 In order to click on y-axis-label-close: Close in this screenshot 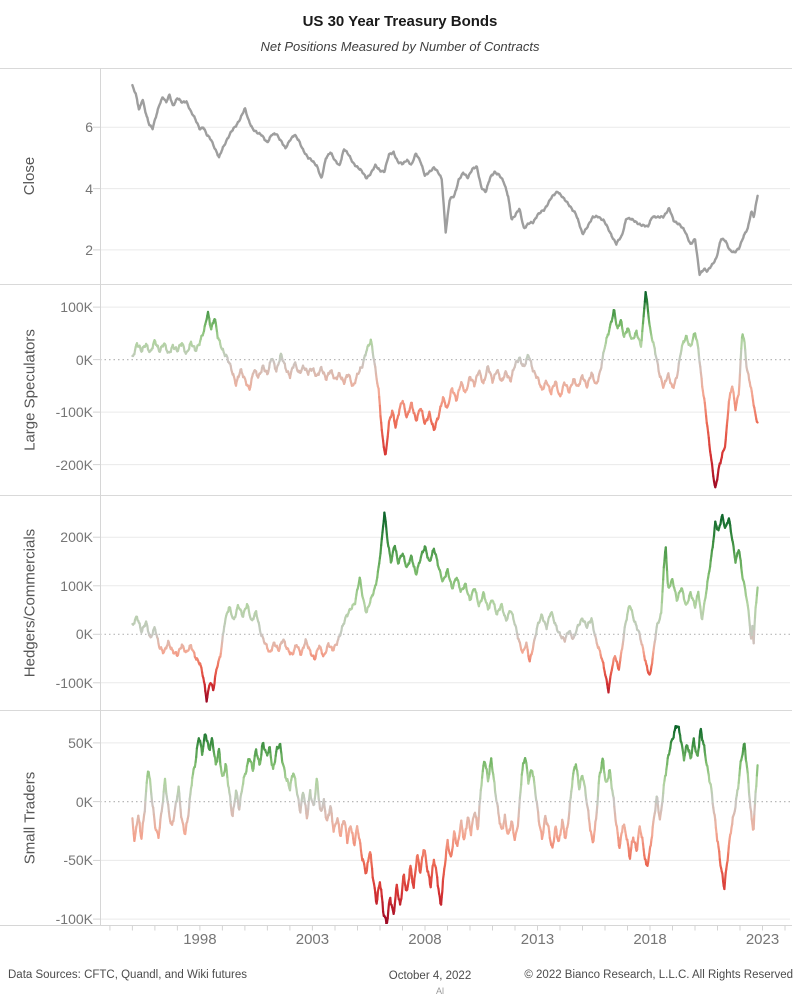, I will do `click(29, 176)`.